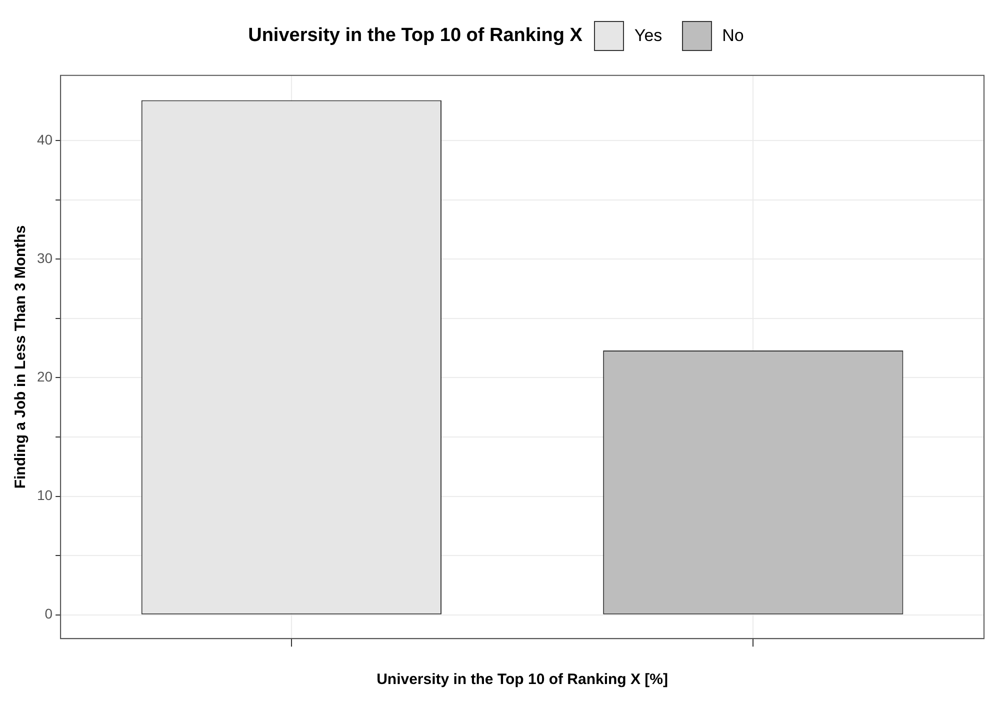 The width and height of the screenshot is (1000, 701). Describe the element at coordinates (44, 495) in the screenshot. I see `y-tick-label: 10` at that location.